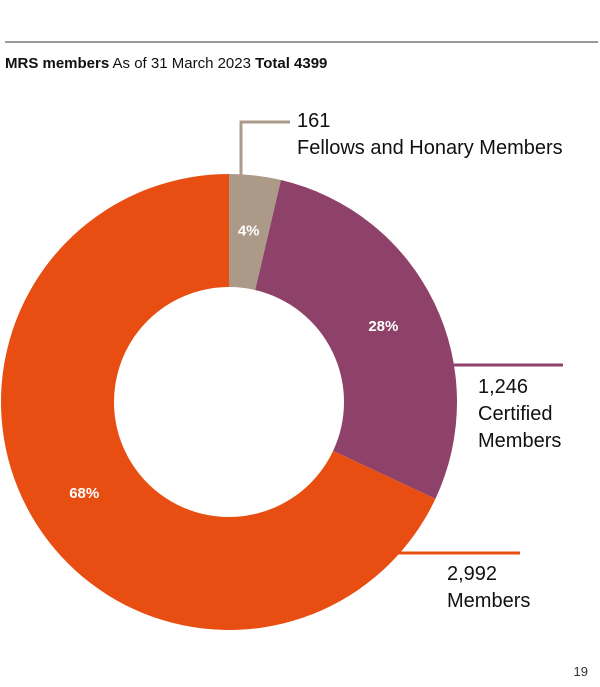 Image resolution: width=600 pixels, height=687 pixels. What do you see at coordinates (249, 231) in the screenshot?
I see `percent-label: 4%` at bounding box center [249, 231].